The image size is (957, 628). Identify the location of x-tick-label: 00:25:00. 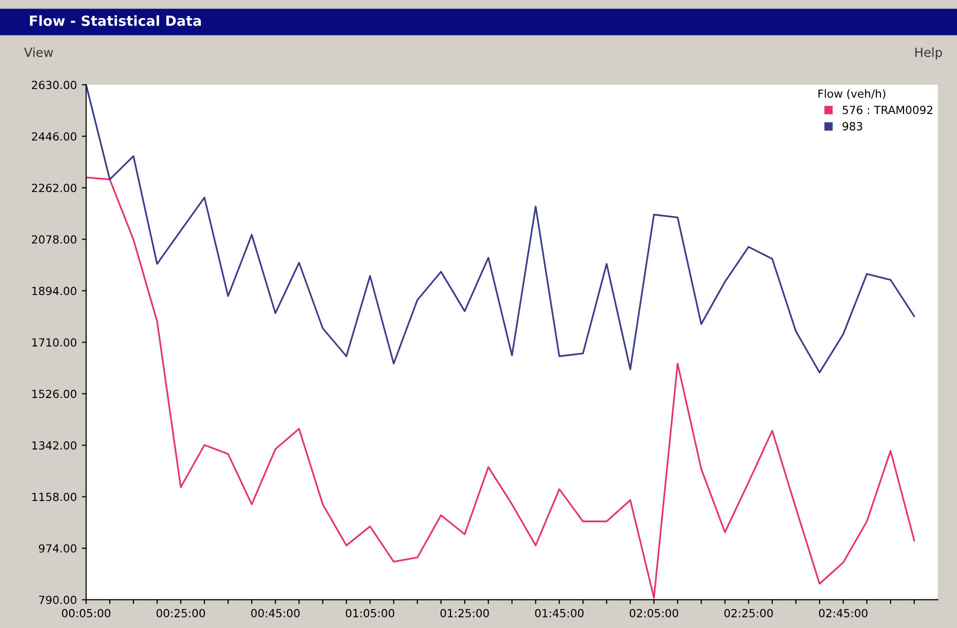
(180, 613).